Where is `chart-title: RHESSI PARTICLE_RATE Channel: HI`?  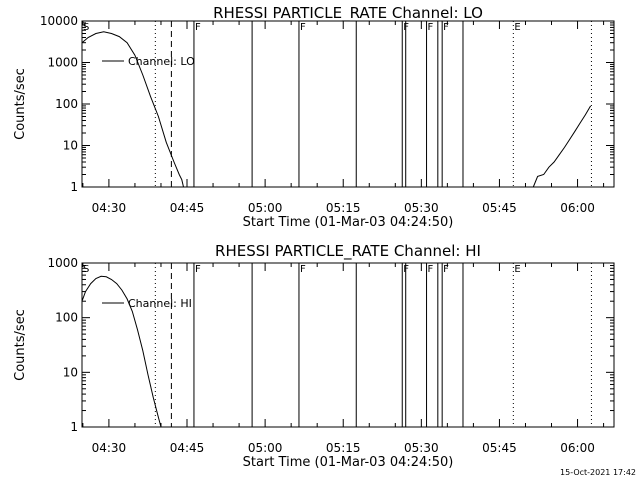
chart-title: RHESSI PARTICLE_RATE Channel: HI is located at coordinates (348, 251).